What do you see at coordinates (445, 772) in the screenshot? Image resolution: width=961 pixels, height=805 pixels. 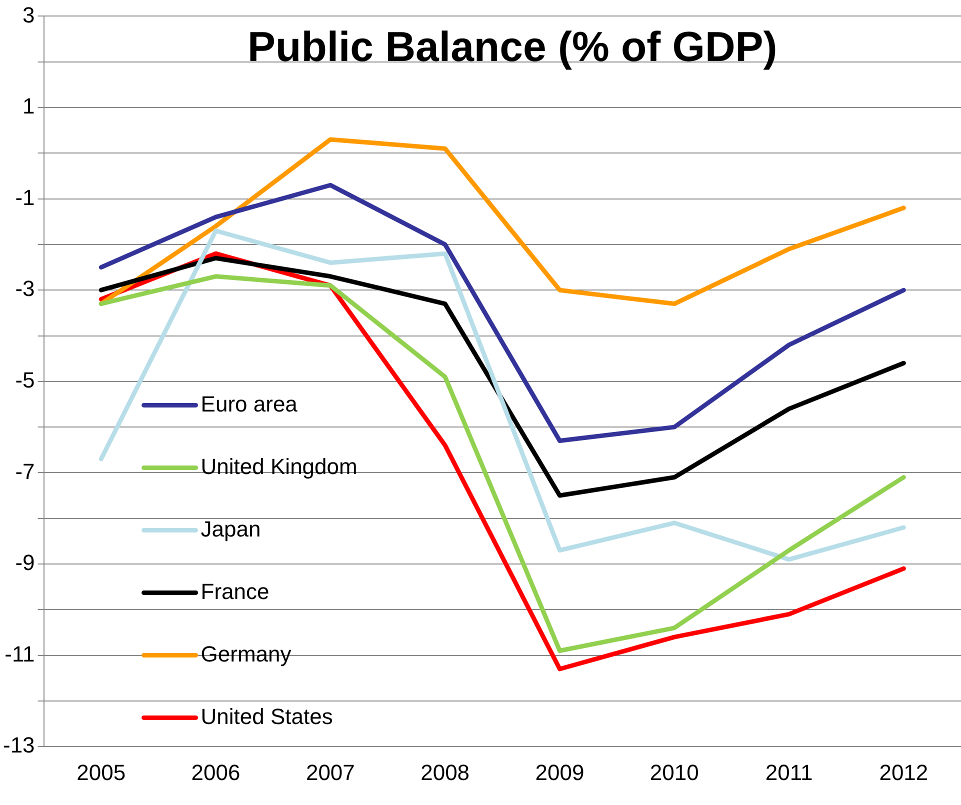 I see `x-tick-label: 2008` at bounding box center [445, 772].